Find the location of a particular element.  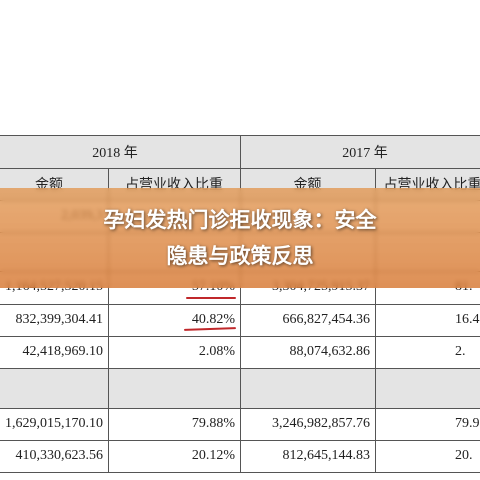

table-cell: 16.4 is located at coordinates (467, 319).